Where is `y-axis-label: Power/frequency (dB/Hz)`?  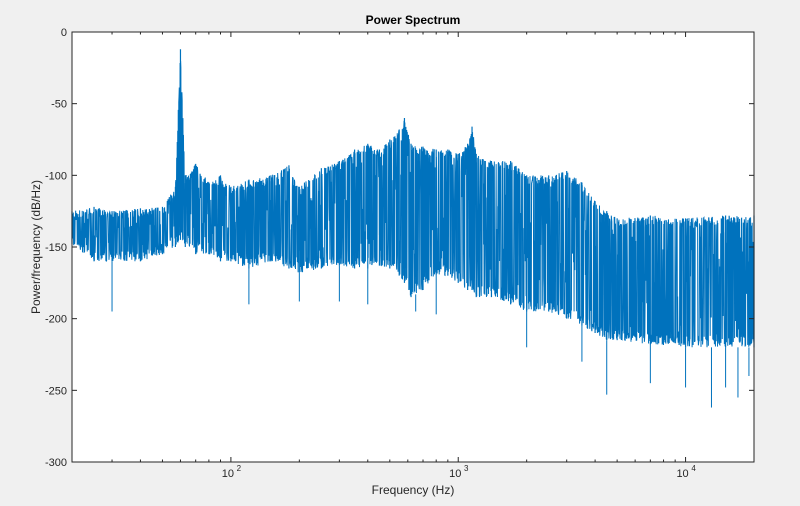
y-axis-label: Power/frequency (dB/Hz) is located at coordinates (36, 247).